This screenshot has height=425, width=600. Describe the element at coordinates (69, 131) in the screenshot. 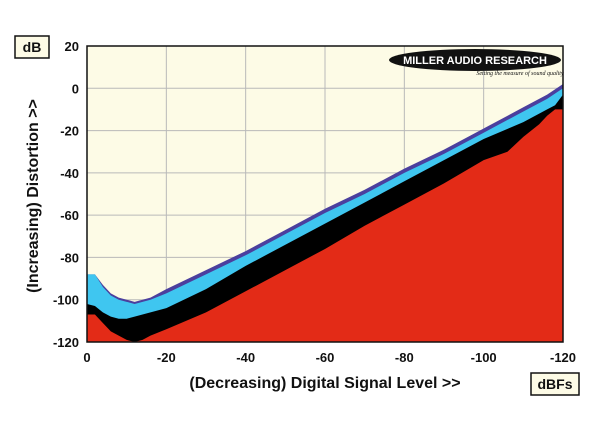

I see `y-tick-label-2: -20` at that location.